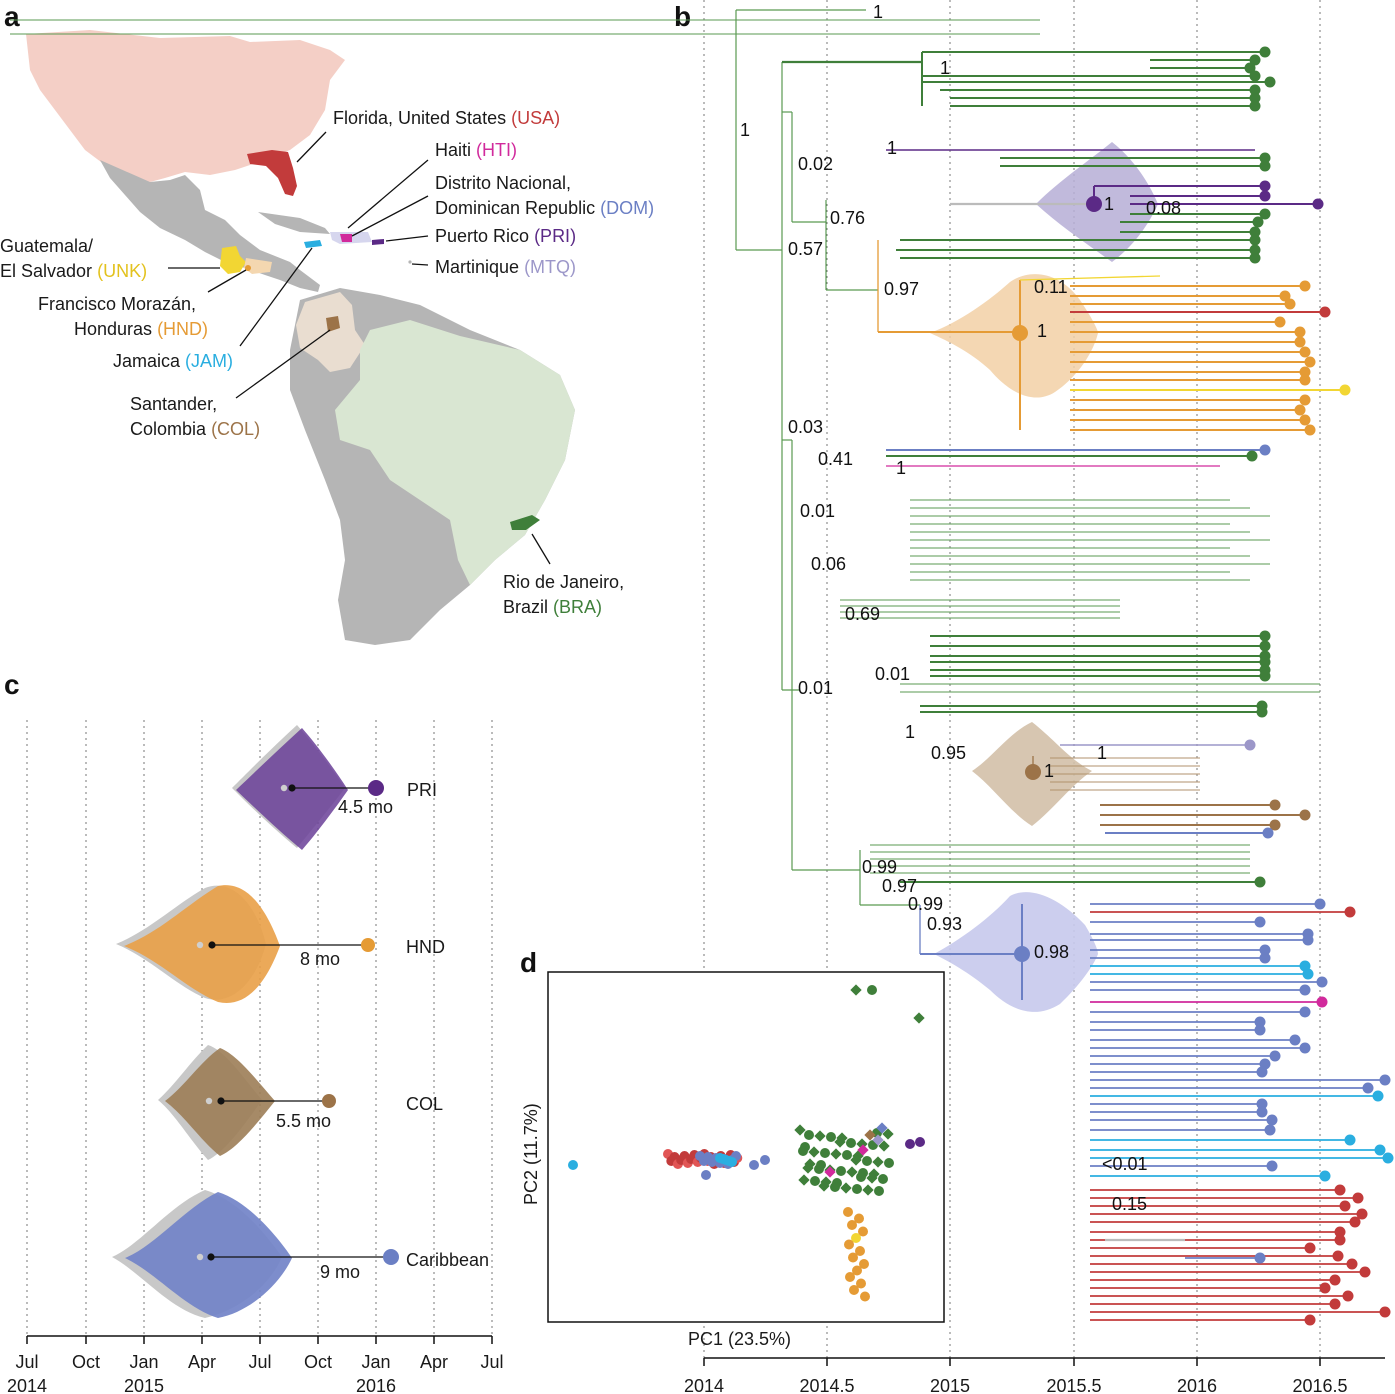 This screenshot has width=1395, height=1394. Describe the element at coordinates (948, 753) in the screenshot. I see `support-label: 0.95` at that location.